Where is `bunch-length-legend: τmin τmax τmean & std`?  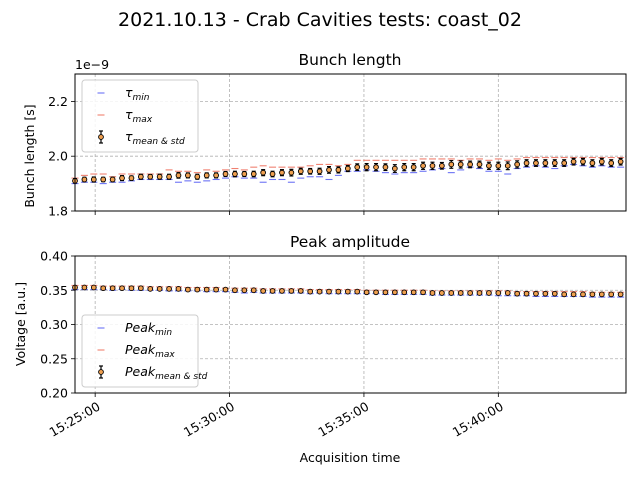
bunch-length-legend: τmin τmax τmean & std is located at coordinates (140, 116).